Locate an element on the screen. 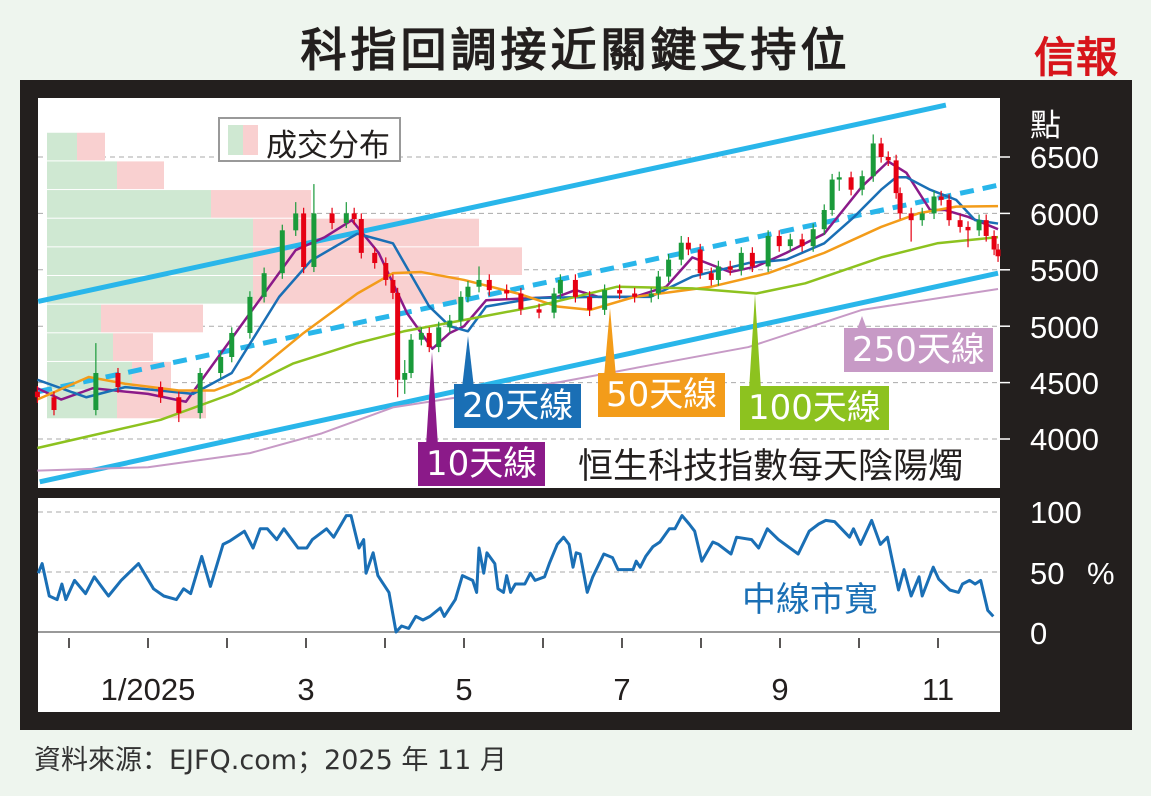 This screenshot has width=1151, height=796. x-tick-label: 9 is located at coordinates (779, 689).